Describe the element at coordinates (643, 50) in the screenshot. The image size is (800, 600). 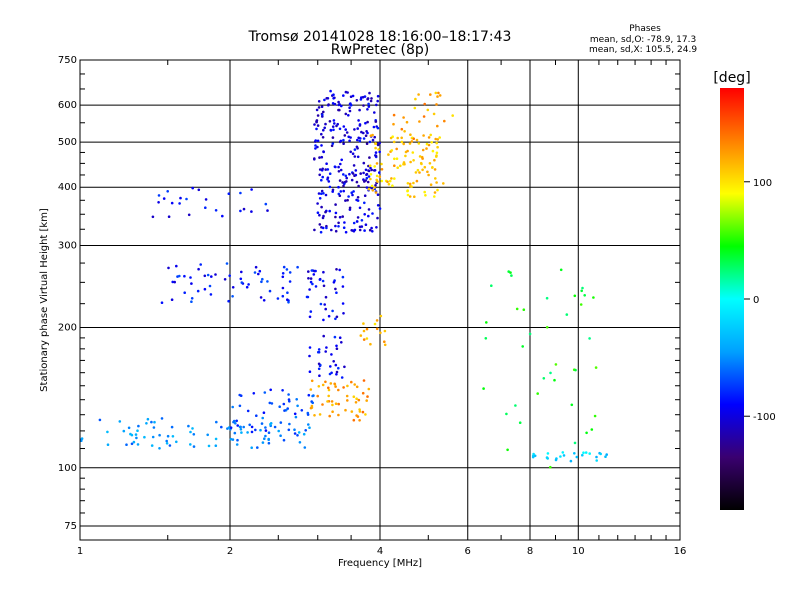
I see `legend-line-x: mean, sd,X: 105.5, 24.9` at that location.